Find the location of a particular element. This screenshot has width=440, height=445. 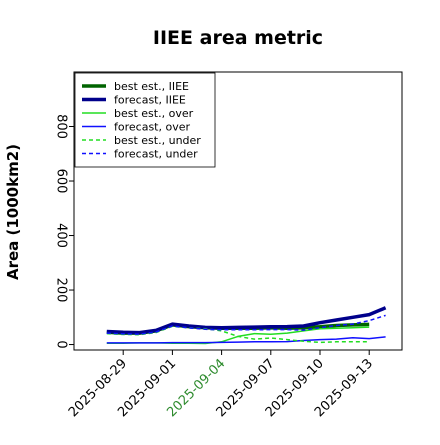

legend-label: best est., over is located at coordinates (154, 113).